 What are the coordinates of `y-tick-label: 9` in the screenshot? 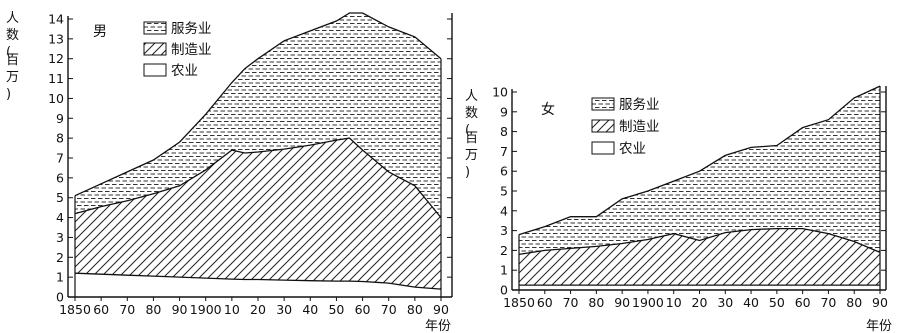 It's located at (60, 118).